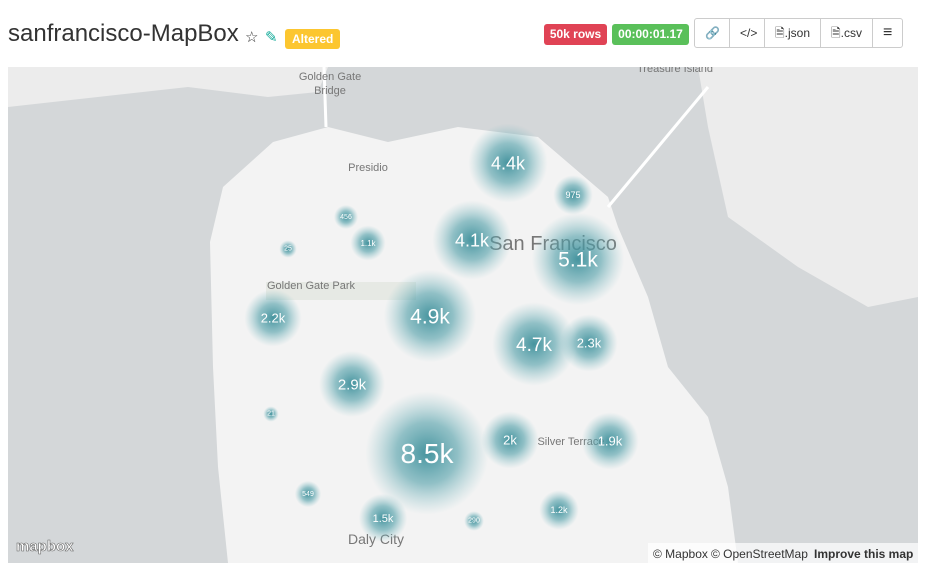 The width and height of the screenshot is (936, 573). I want to click on cluster-label: 5.1k, so click(578, 260).